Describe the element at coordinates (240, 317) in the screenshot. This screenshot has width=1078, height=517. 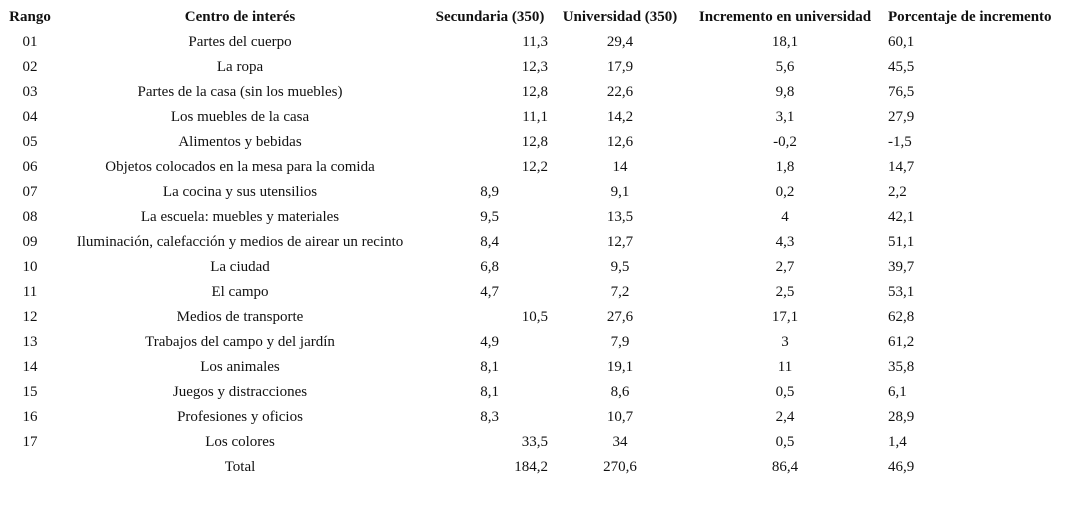
I see `interest-center: Medios de transporte` at that location.